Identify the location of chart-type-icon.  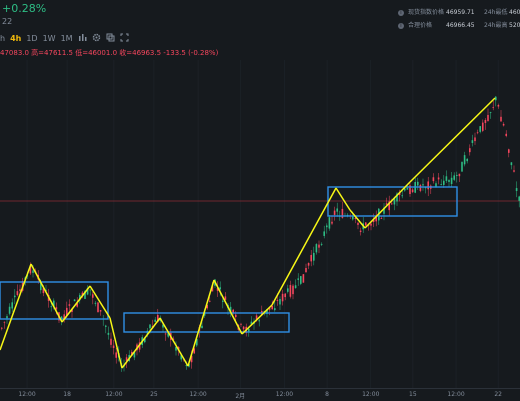
(82, 38).